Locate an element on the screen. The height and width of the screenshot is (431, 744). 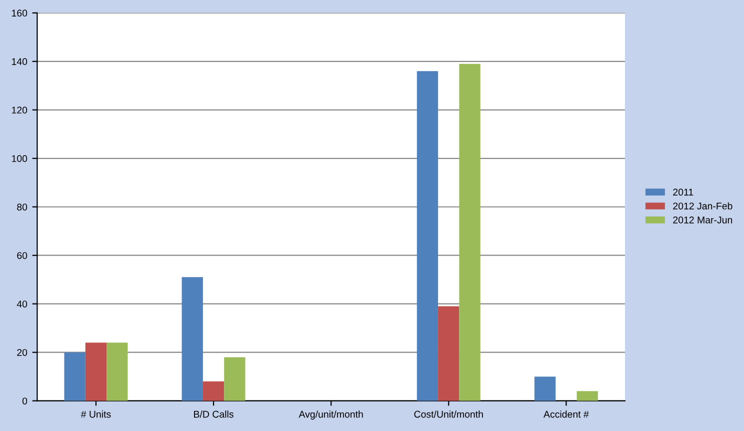
y-tick-label: 100 is located at coordinates (20, 158).